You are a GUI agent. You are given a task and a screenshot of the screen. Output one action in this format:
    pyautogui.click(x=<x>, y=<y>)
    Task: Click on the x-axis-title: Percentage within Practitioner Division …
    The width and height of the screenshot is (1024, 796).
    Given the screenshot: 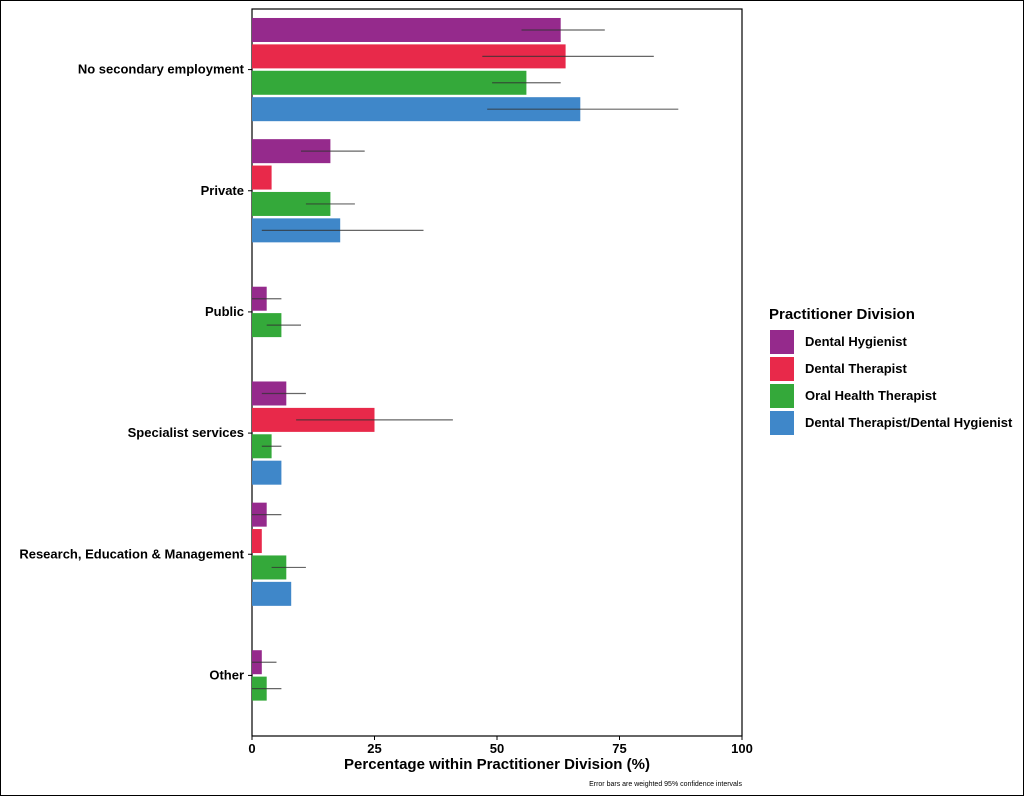 What is the action you would take?
    pyautogui.click(x=497, y=764)
    